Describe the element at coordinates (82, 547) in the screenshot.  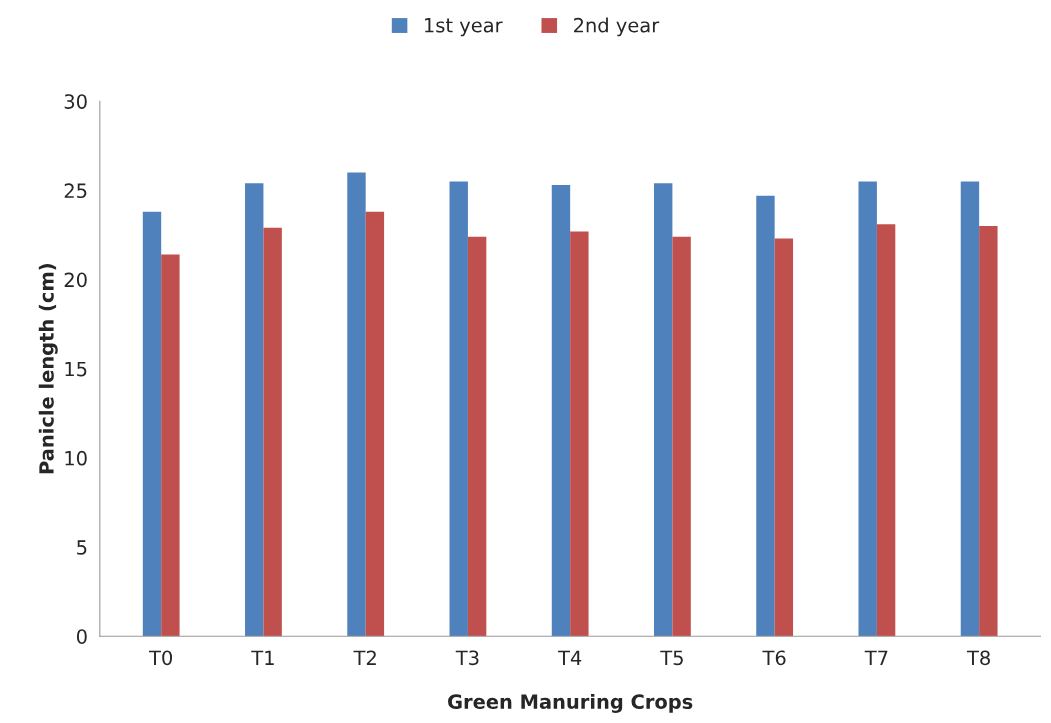
I see `y-tick-label: 5` at that location.